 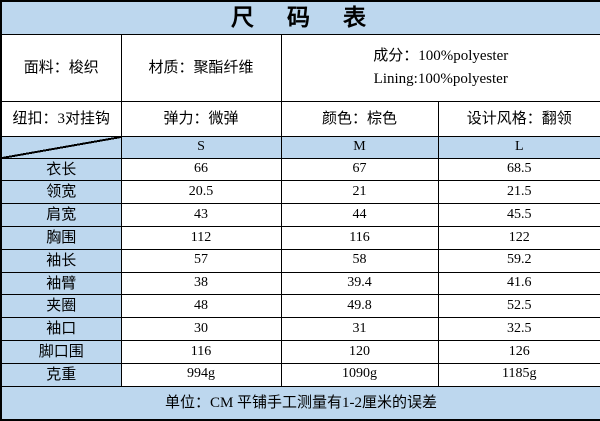 I want to click on value-cell-s: 38, so click(x=201, y=283).